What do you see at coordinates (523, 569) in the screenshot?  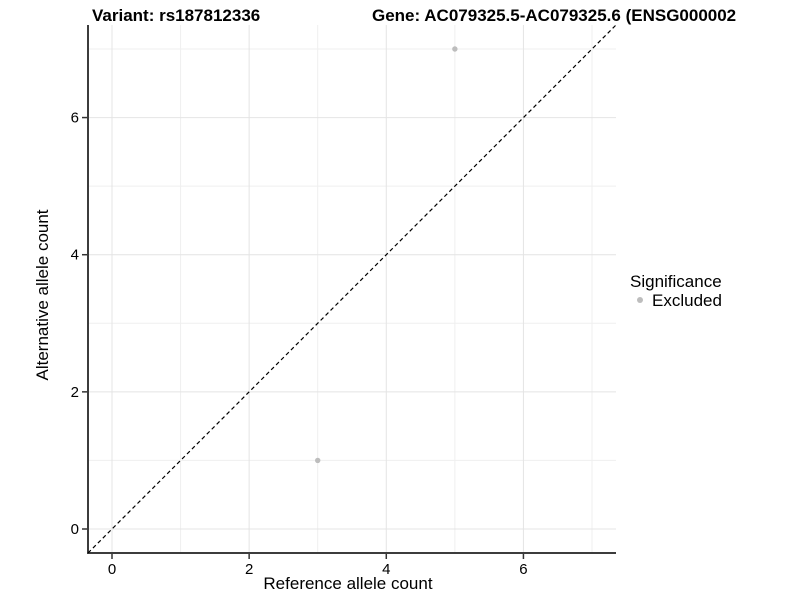 I see `x-tick-label: 6` at bounding box center [523, 569].